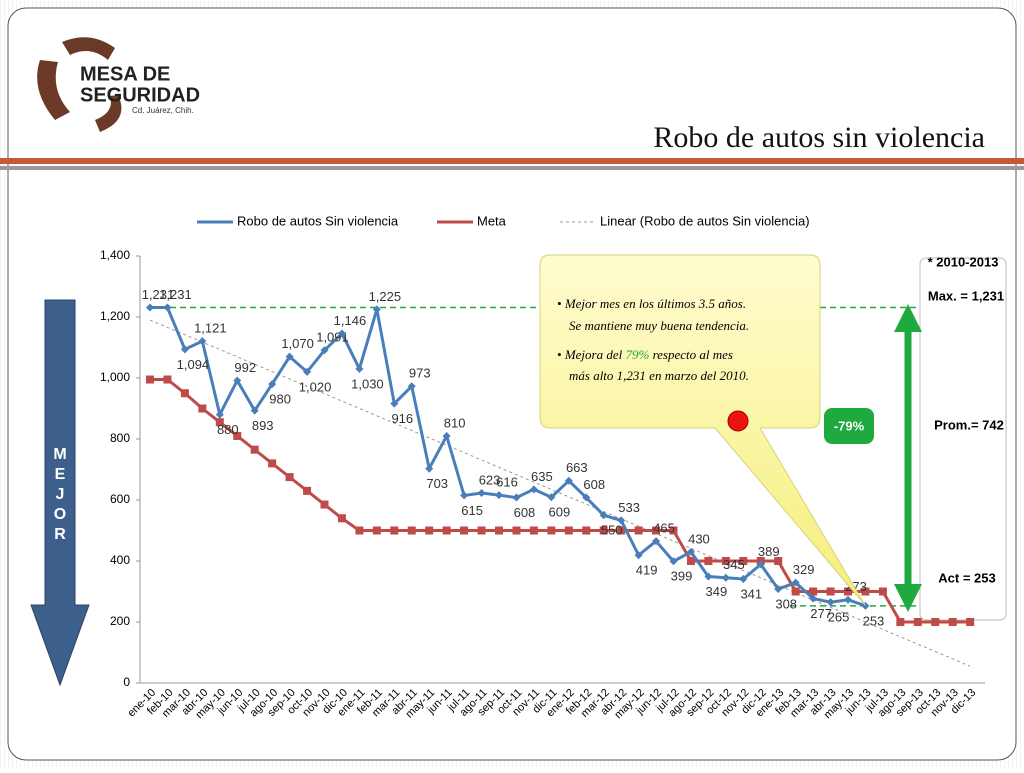 Image resolution: width=1024 pixels, height=773 pixels. I want to click on summary-avg: Prom.= 742, so click(969, 424).